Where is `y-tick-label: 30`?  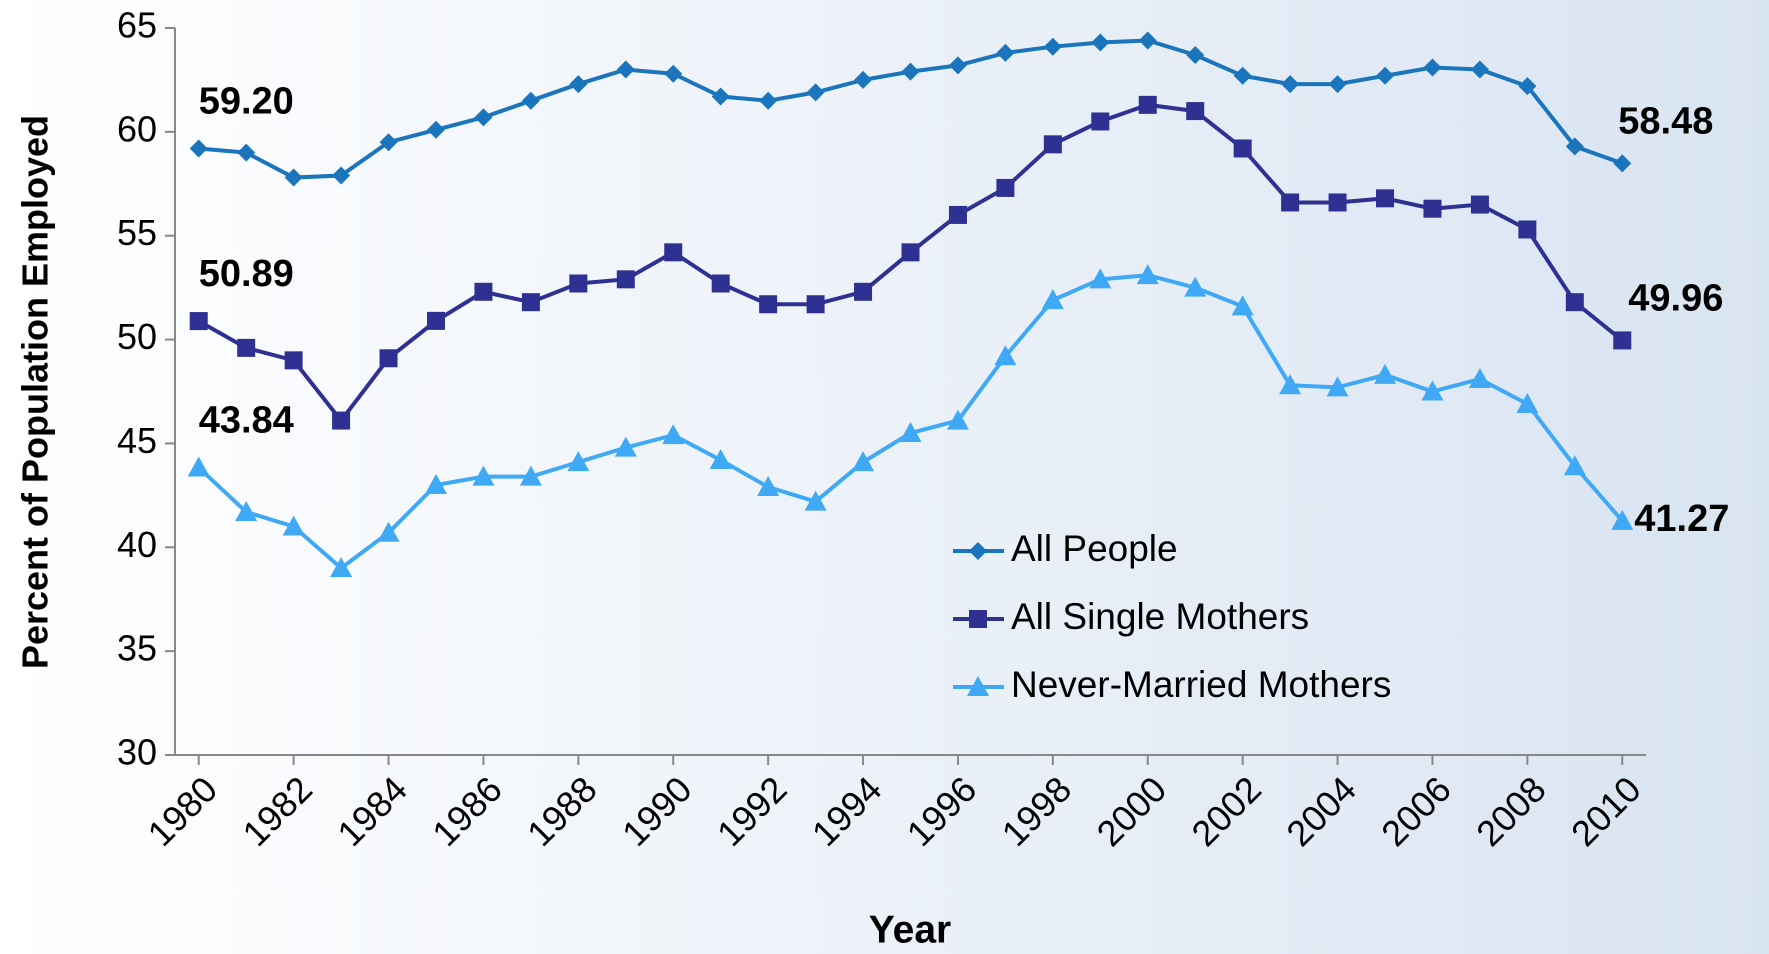
y-tick-label: 30 is located at coordinates (137, 752).